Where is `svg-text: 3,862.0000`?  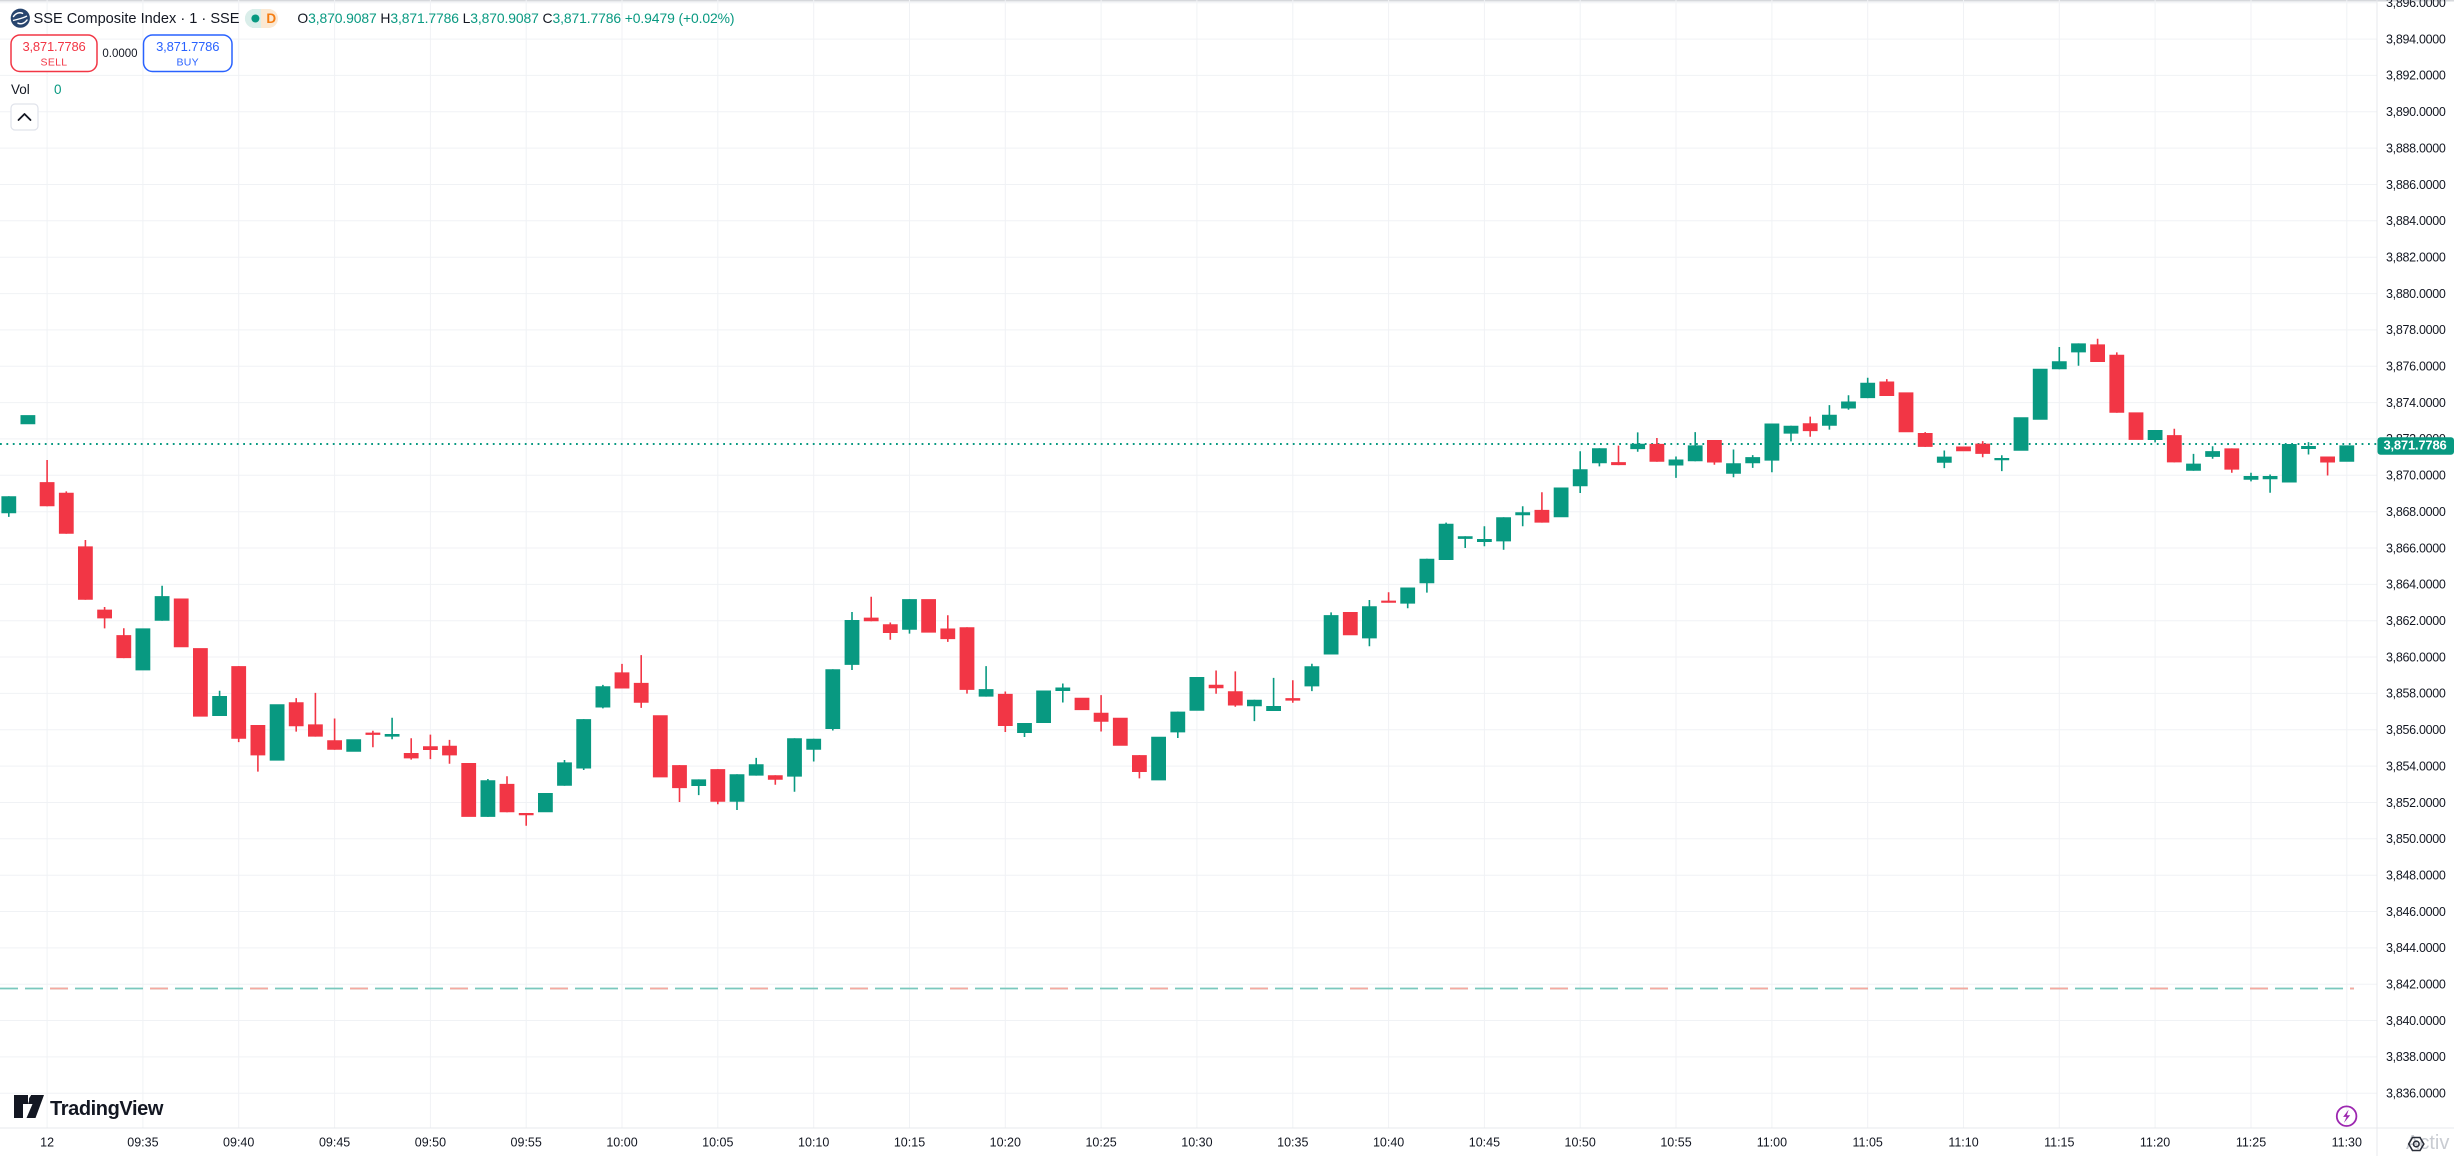
svg-text: 3,862.0000 is located at coordinates (2416, 621).